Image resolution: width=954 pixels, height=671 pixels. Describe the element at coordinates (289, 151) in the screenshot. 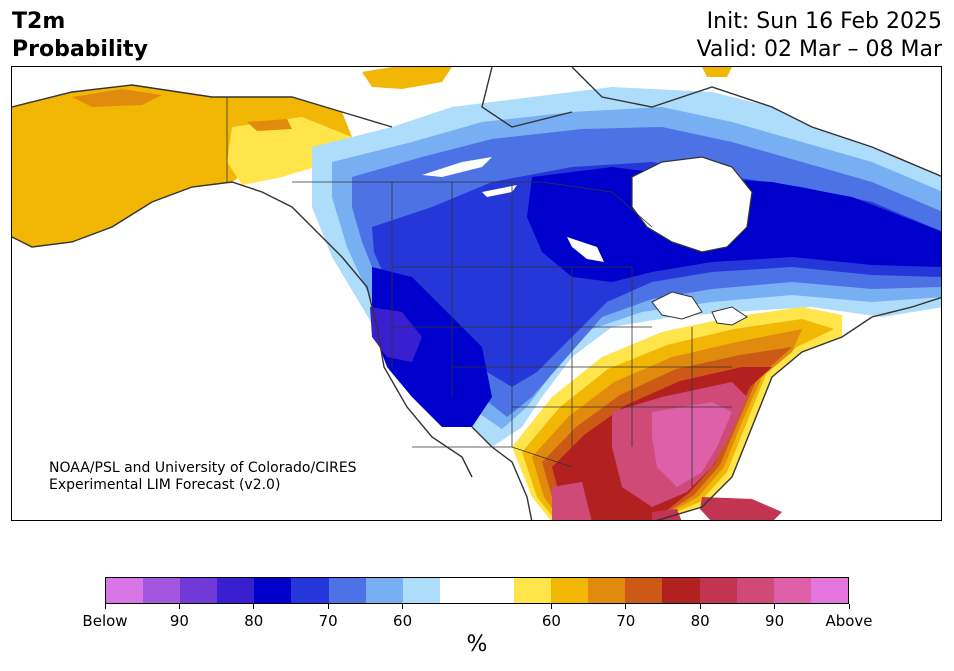

I see `alaska-light-warm` at that location.